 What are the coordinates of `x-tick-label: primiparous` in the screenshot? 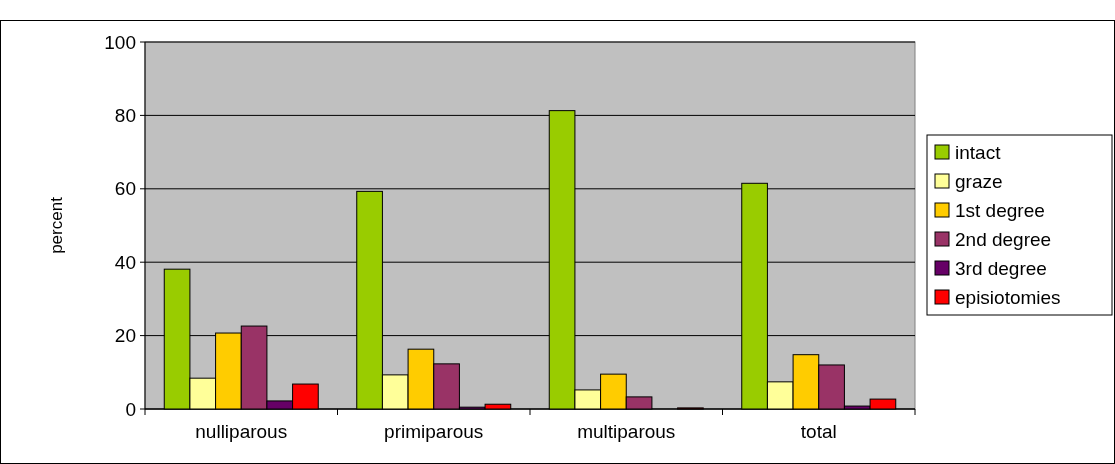 It's located at (434, 431).